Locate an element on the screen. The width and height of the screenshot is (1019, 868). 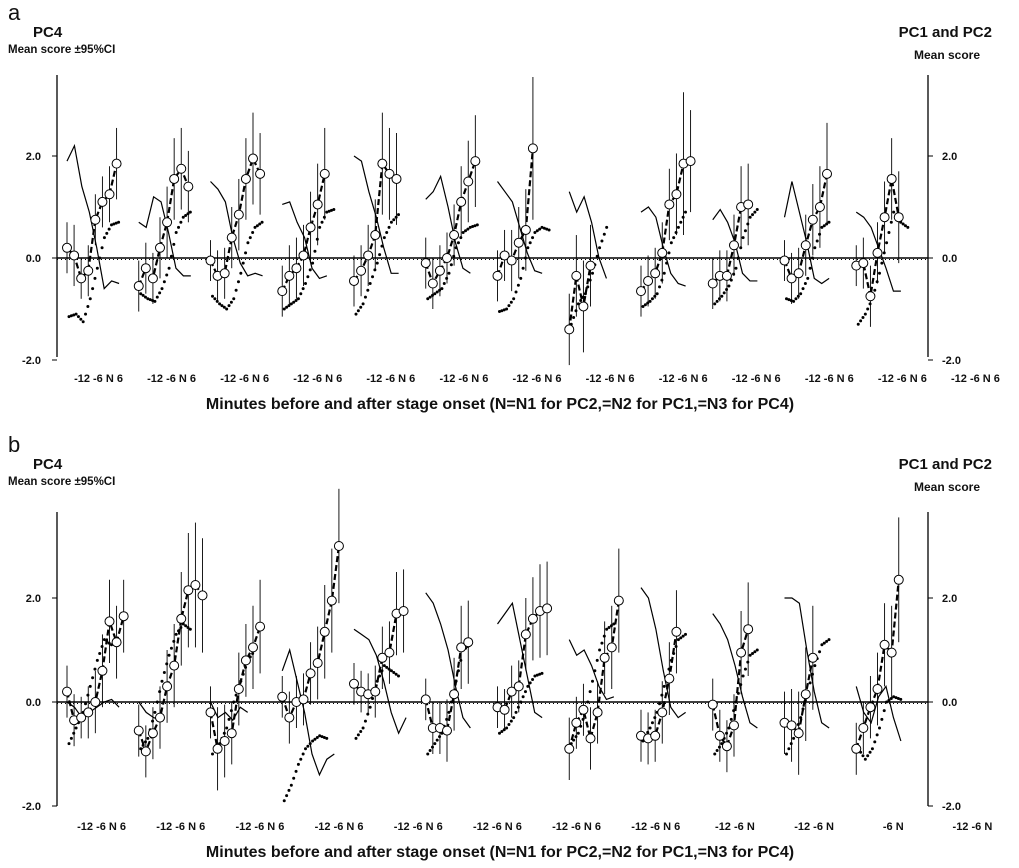
panel-b-pc4-line is located at coordinates (730, 688).